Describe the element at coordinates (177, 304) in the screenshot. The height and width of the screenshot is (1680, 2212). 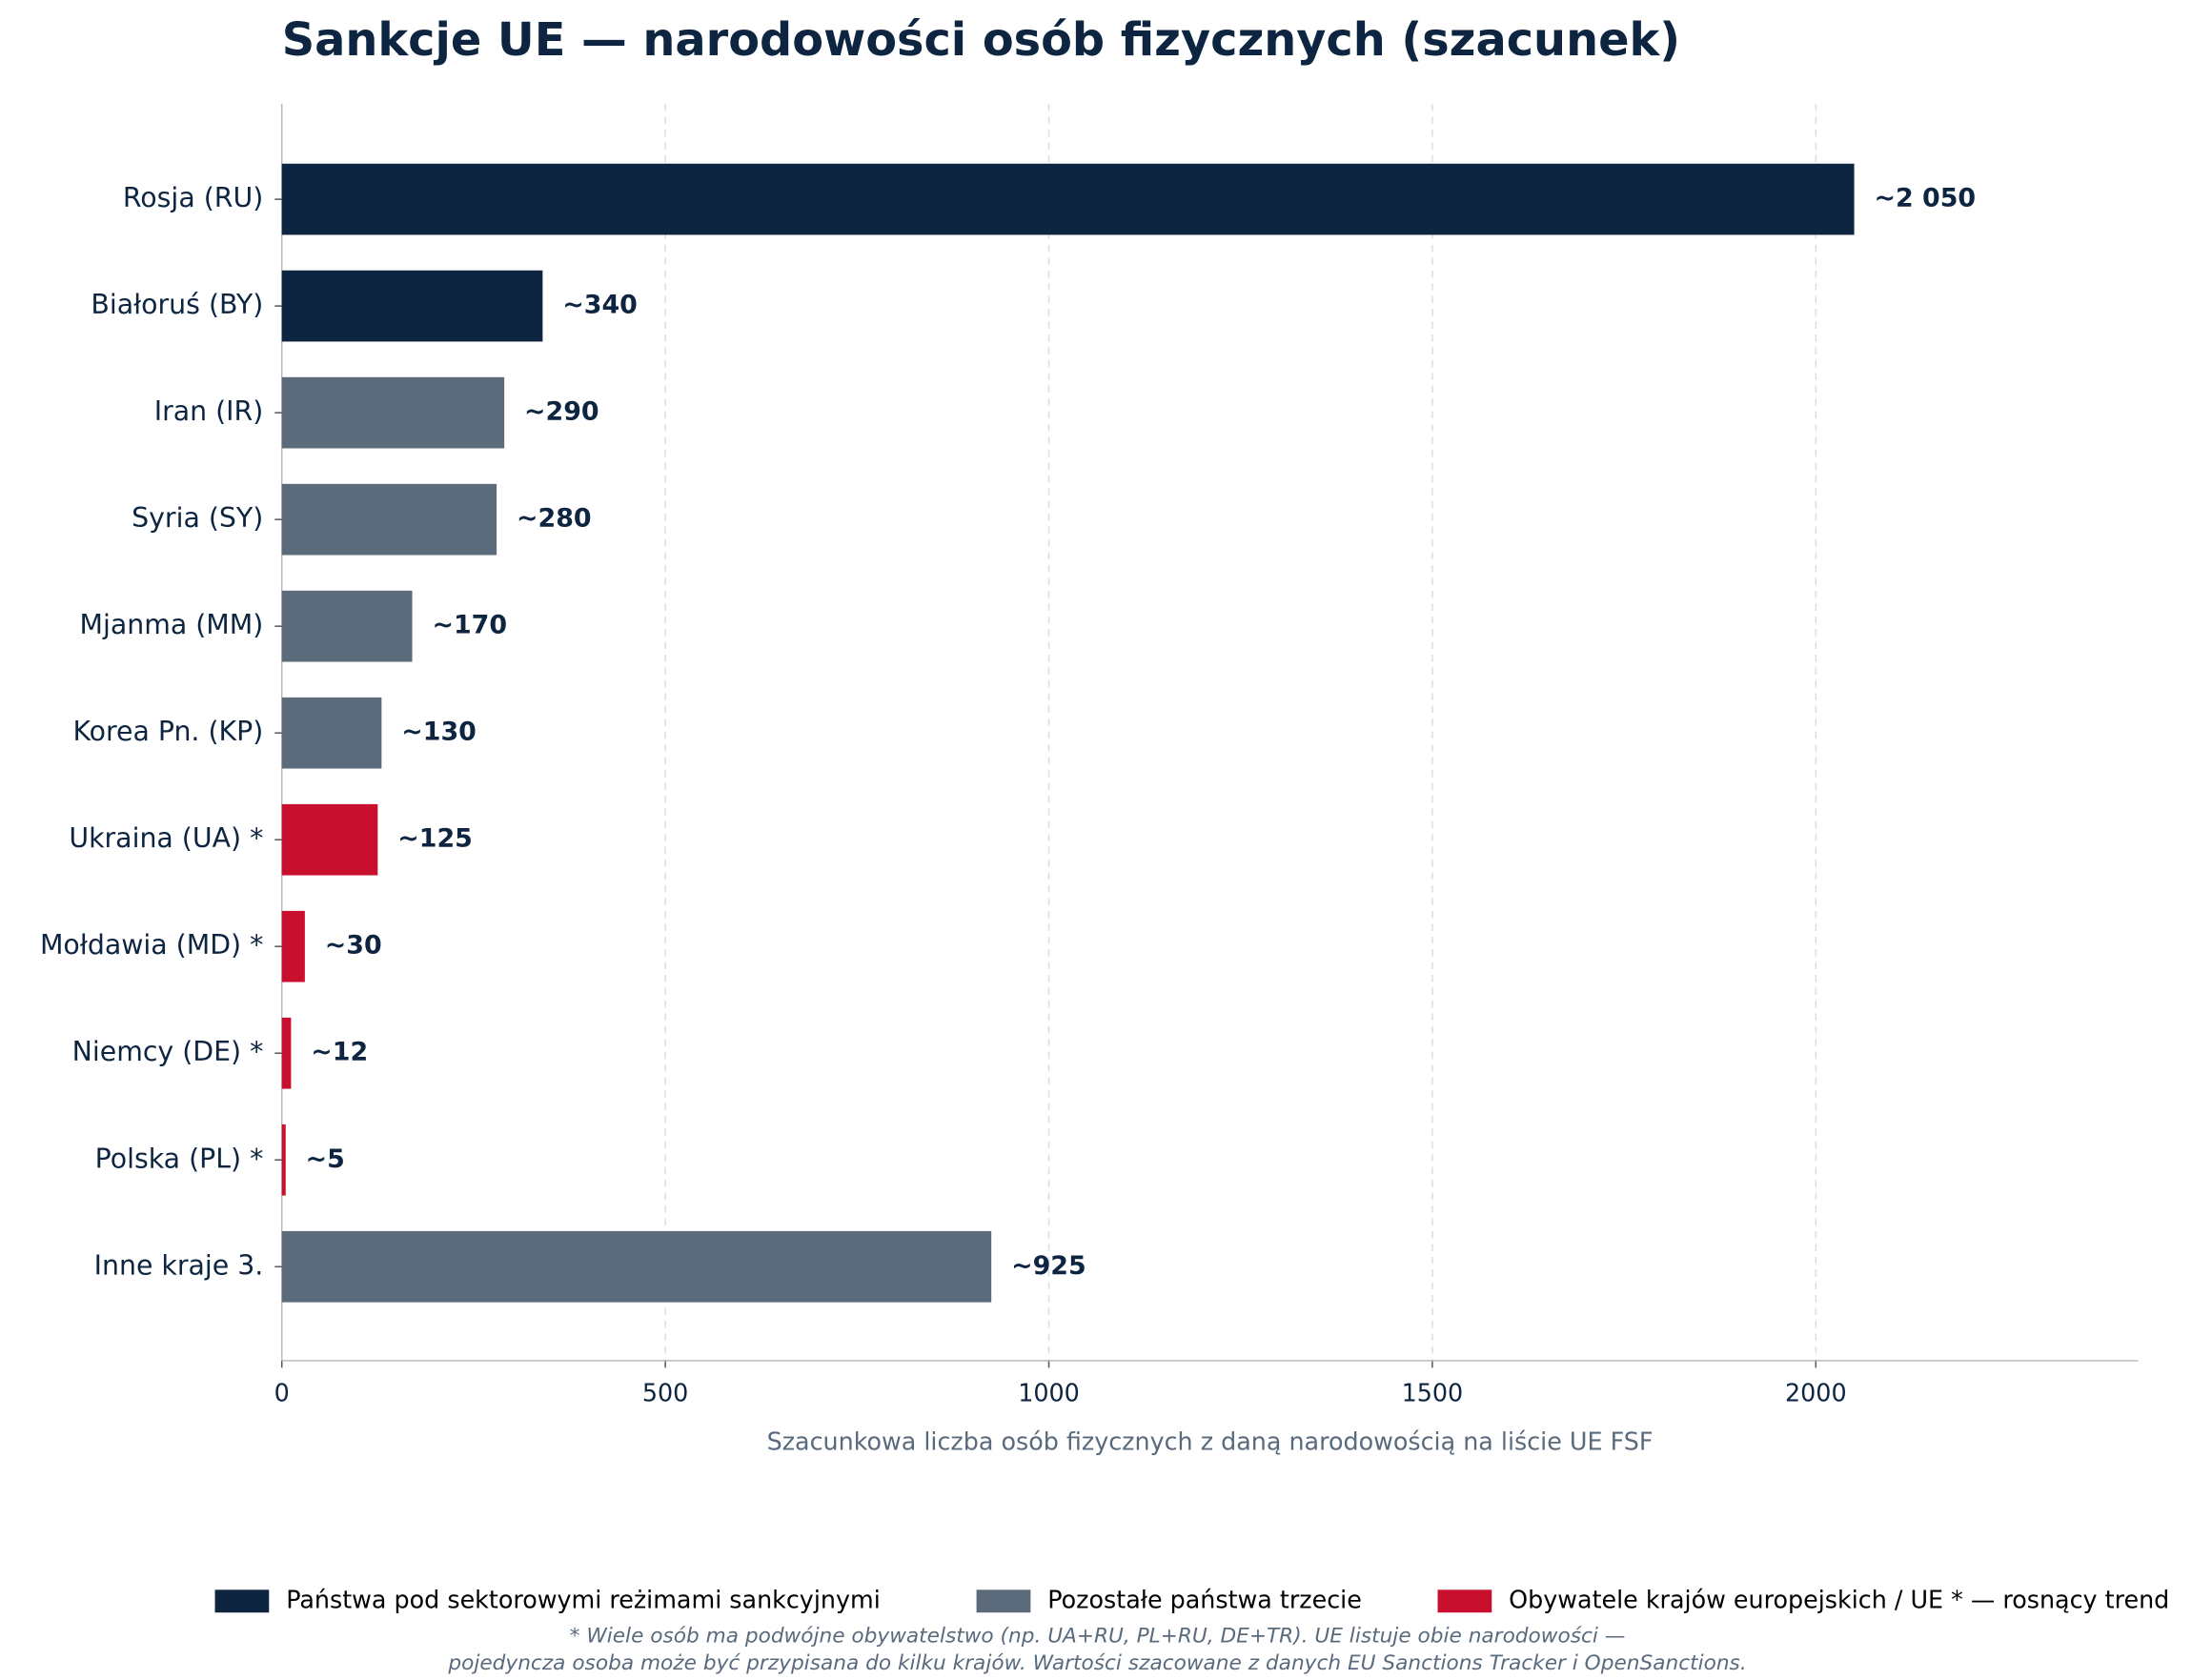
I see `y-tick-label: Białoruś (BY)` at that location.